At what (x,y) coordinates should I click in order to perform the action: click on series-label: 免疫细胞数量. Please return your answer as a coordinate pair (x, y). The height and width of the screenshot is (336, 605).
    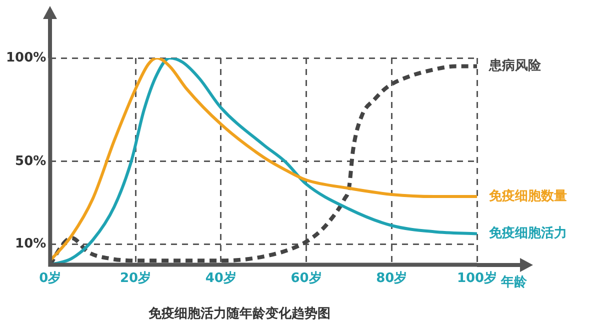
    Looking at the image, I should click on (527, 196).